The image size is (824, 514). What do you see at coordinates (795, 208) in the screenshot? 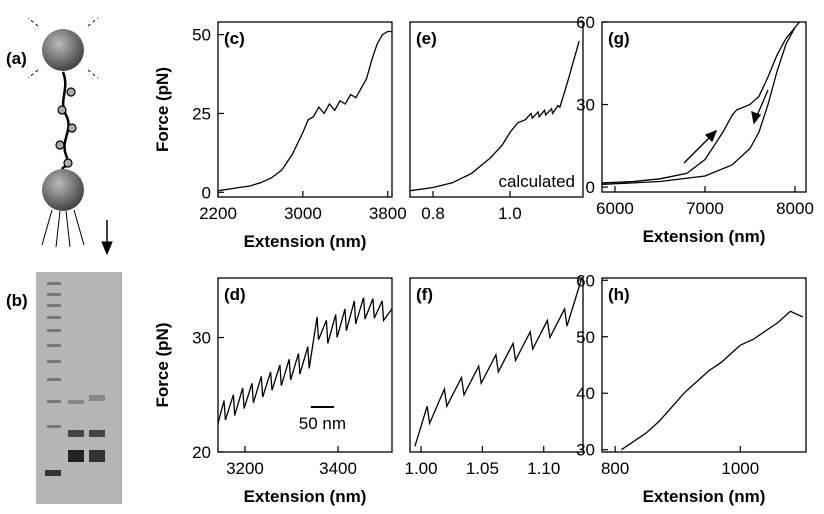
I see `x-tick-label: 8000` at bounding box center [795, 208].